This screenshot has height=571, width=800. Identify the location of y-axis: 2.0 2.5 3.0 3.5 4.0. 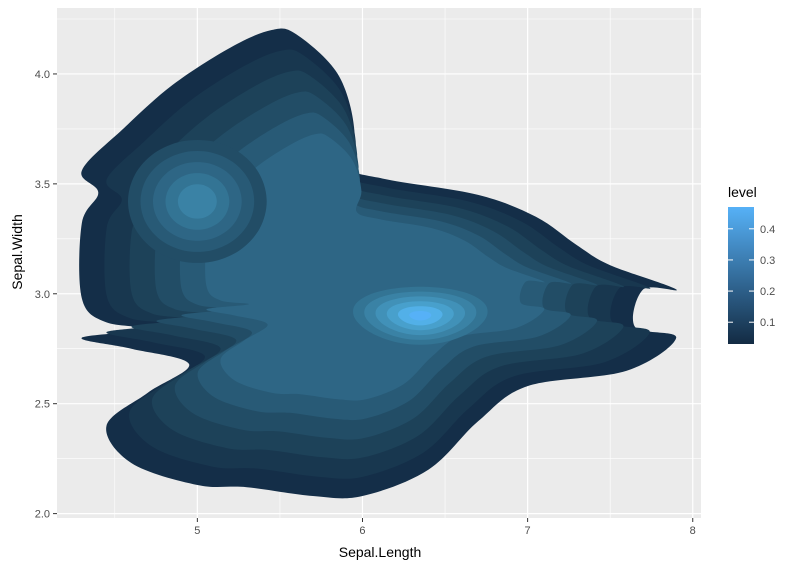
(46, 295).